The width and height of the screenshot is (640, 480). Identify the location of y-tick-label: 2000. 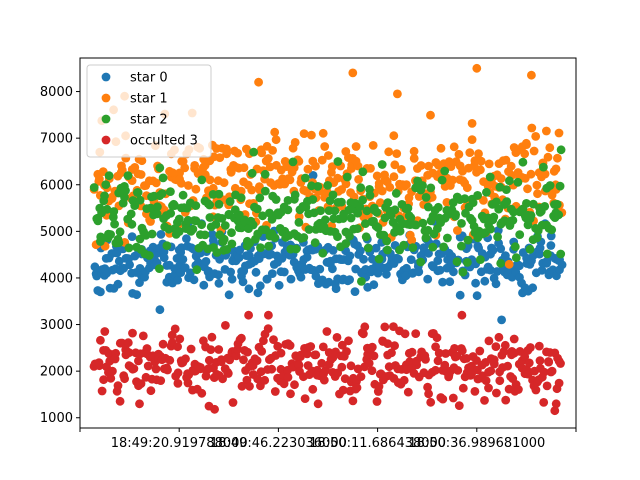
(56, 372).